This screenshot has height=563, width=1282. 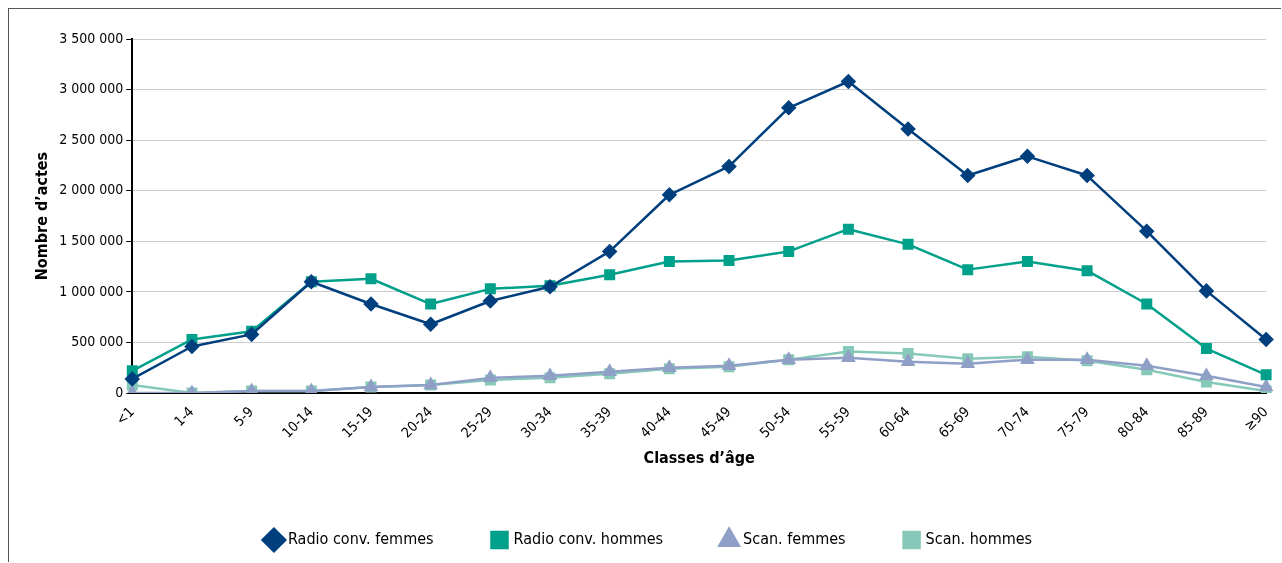 I want to click on legend-label: Scan. hommes, so click(x=979, y=539).